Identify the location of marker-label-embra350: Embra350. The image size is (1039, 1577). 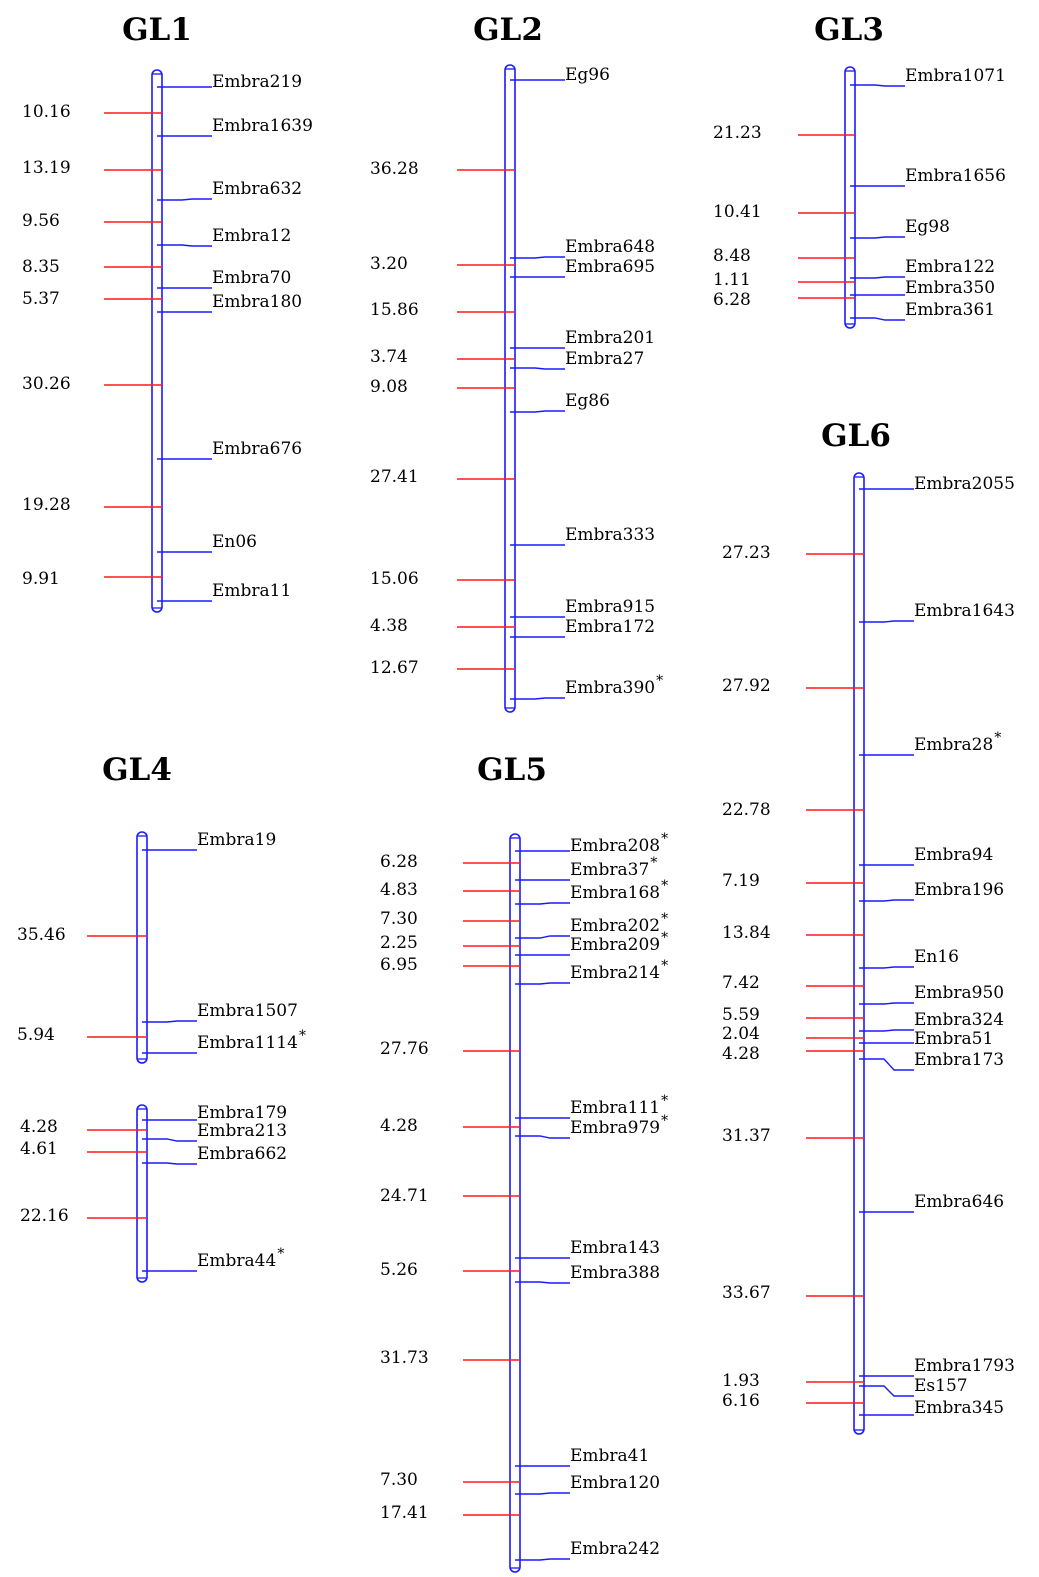
(950, 288).